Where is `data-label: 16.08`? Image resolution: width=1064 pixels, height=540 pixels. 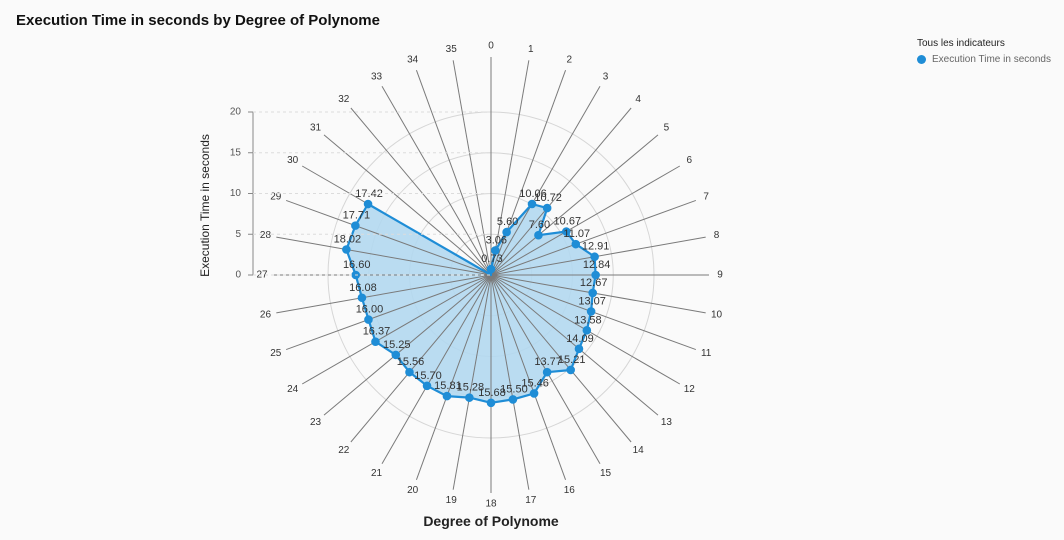 data-label: 16.08 is located at coordinates (363, 288).